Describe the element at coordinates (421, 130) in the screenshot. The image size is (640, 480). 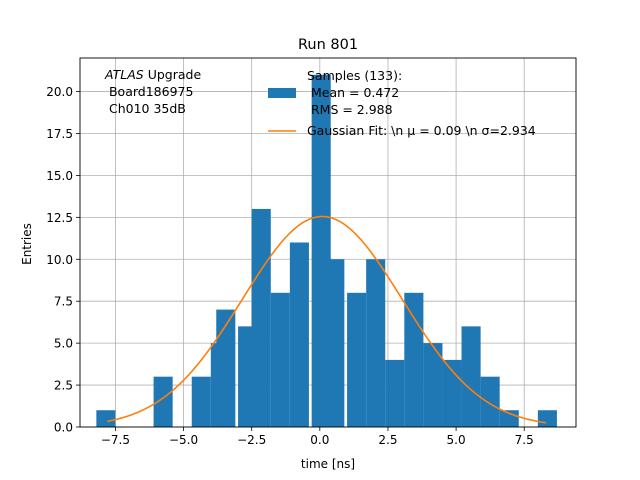
I see `legend-fit-label: Gaussian Fit: \n μ = 0.09 \n σ=2.934` at that location.